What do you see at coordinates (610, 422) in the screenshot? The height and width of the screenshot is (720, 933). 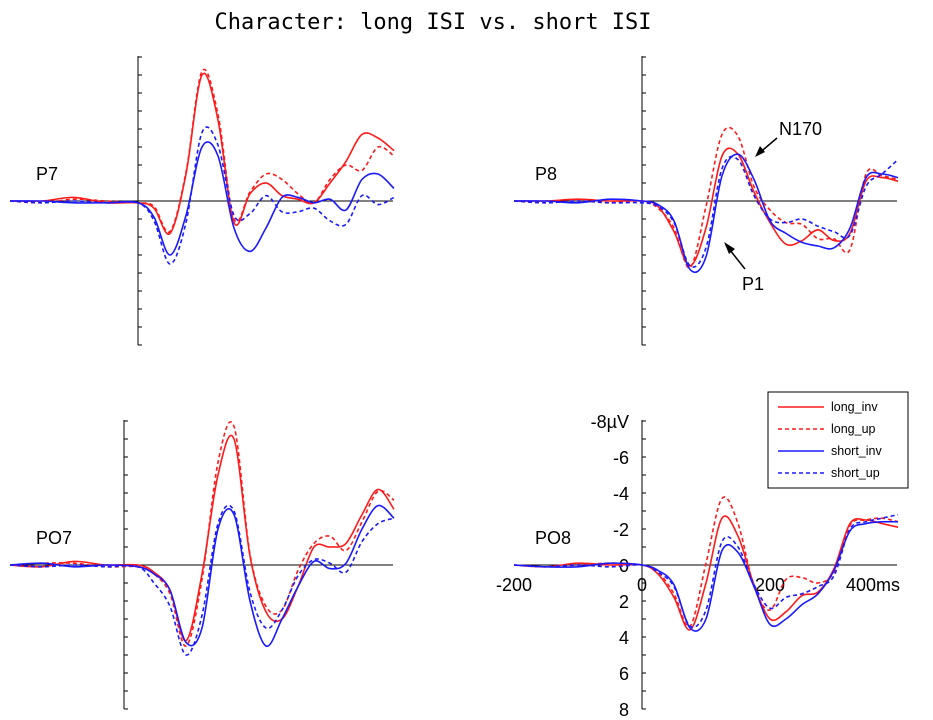 I see `y-unit-label: -8µV` at bounding box center [610, 422].